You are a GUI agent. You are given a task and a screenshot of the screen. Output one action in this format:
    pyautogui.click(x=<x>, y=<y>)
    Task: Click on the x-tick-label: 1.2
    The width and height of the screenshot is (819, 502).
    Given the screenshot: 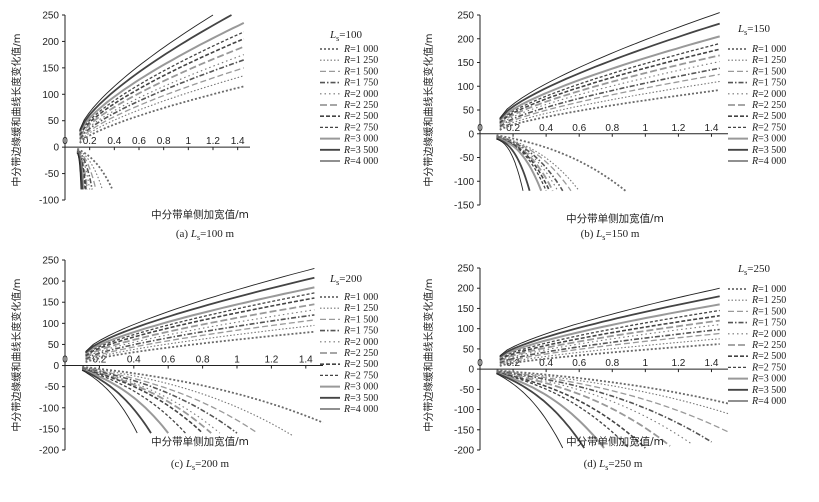 What is the action you would take?
    pyautogui.click(x=678, y=128)
    